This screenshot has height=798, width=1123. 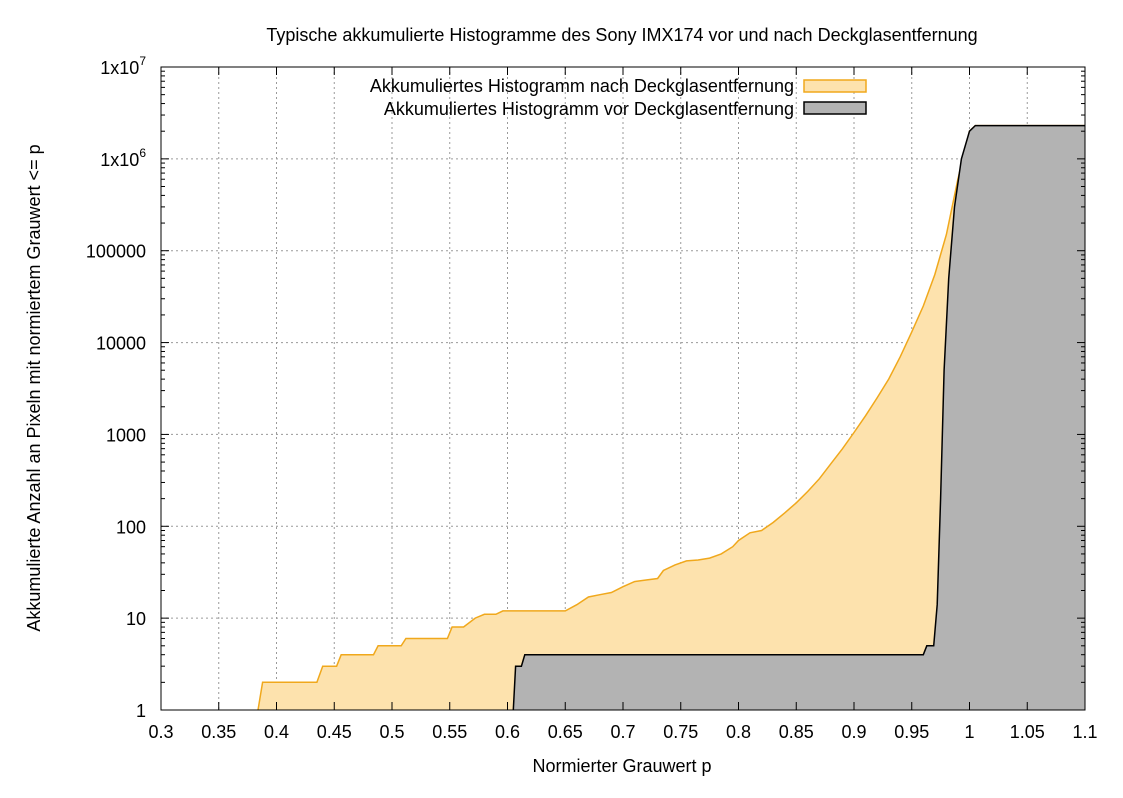 I want to click on legend-swatch-nach, so click(x=835, y=86).